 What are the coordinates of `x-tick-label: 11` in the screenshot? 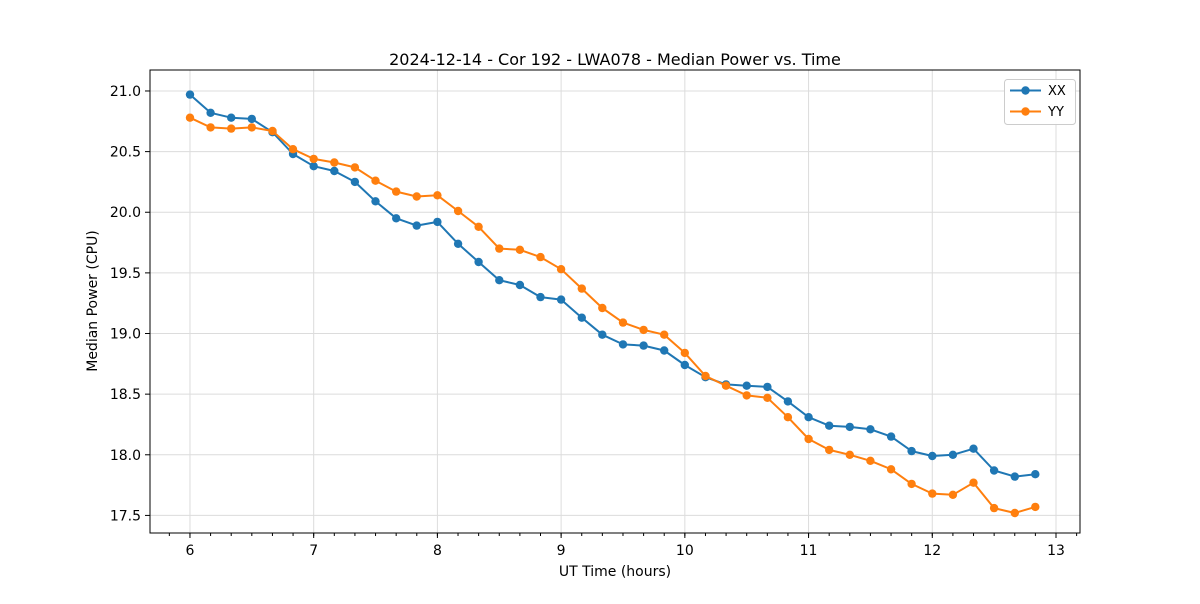 It's located at (809, 551).